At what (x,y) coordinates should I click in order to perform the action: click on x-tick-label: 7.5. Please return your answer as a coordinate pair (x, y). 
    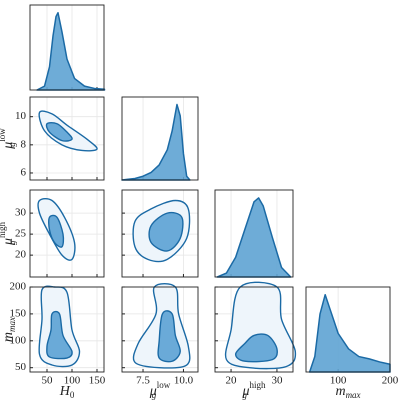
    Looking at the image, I should click on (143, 381).